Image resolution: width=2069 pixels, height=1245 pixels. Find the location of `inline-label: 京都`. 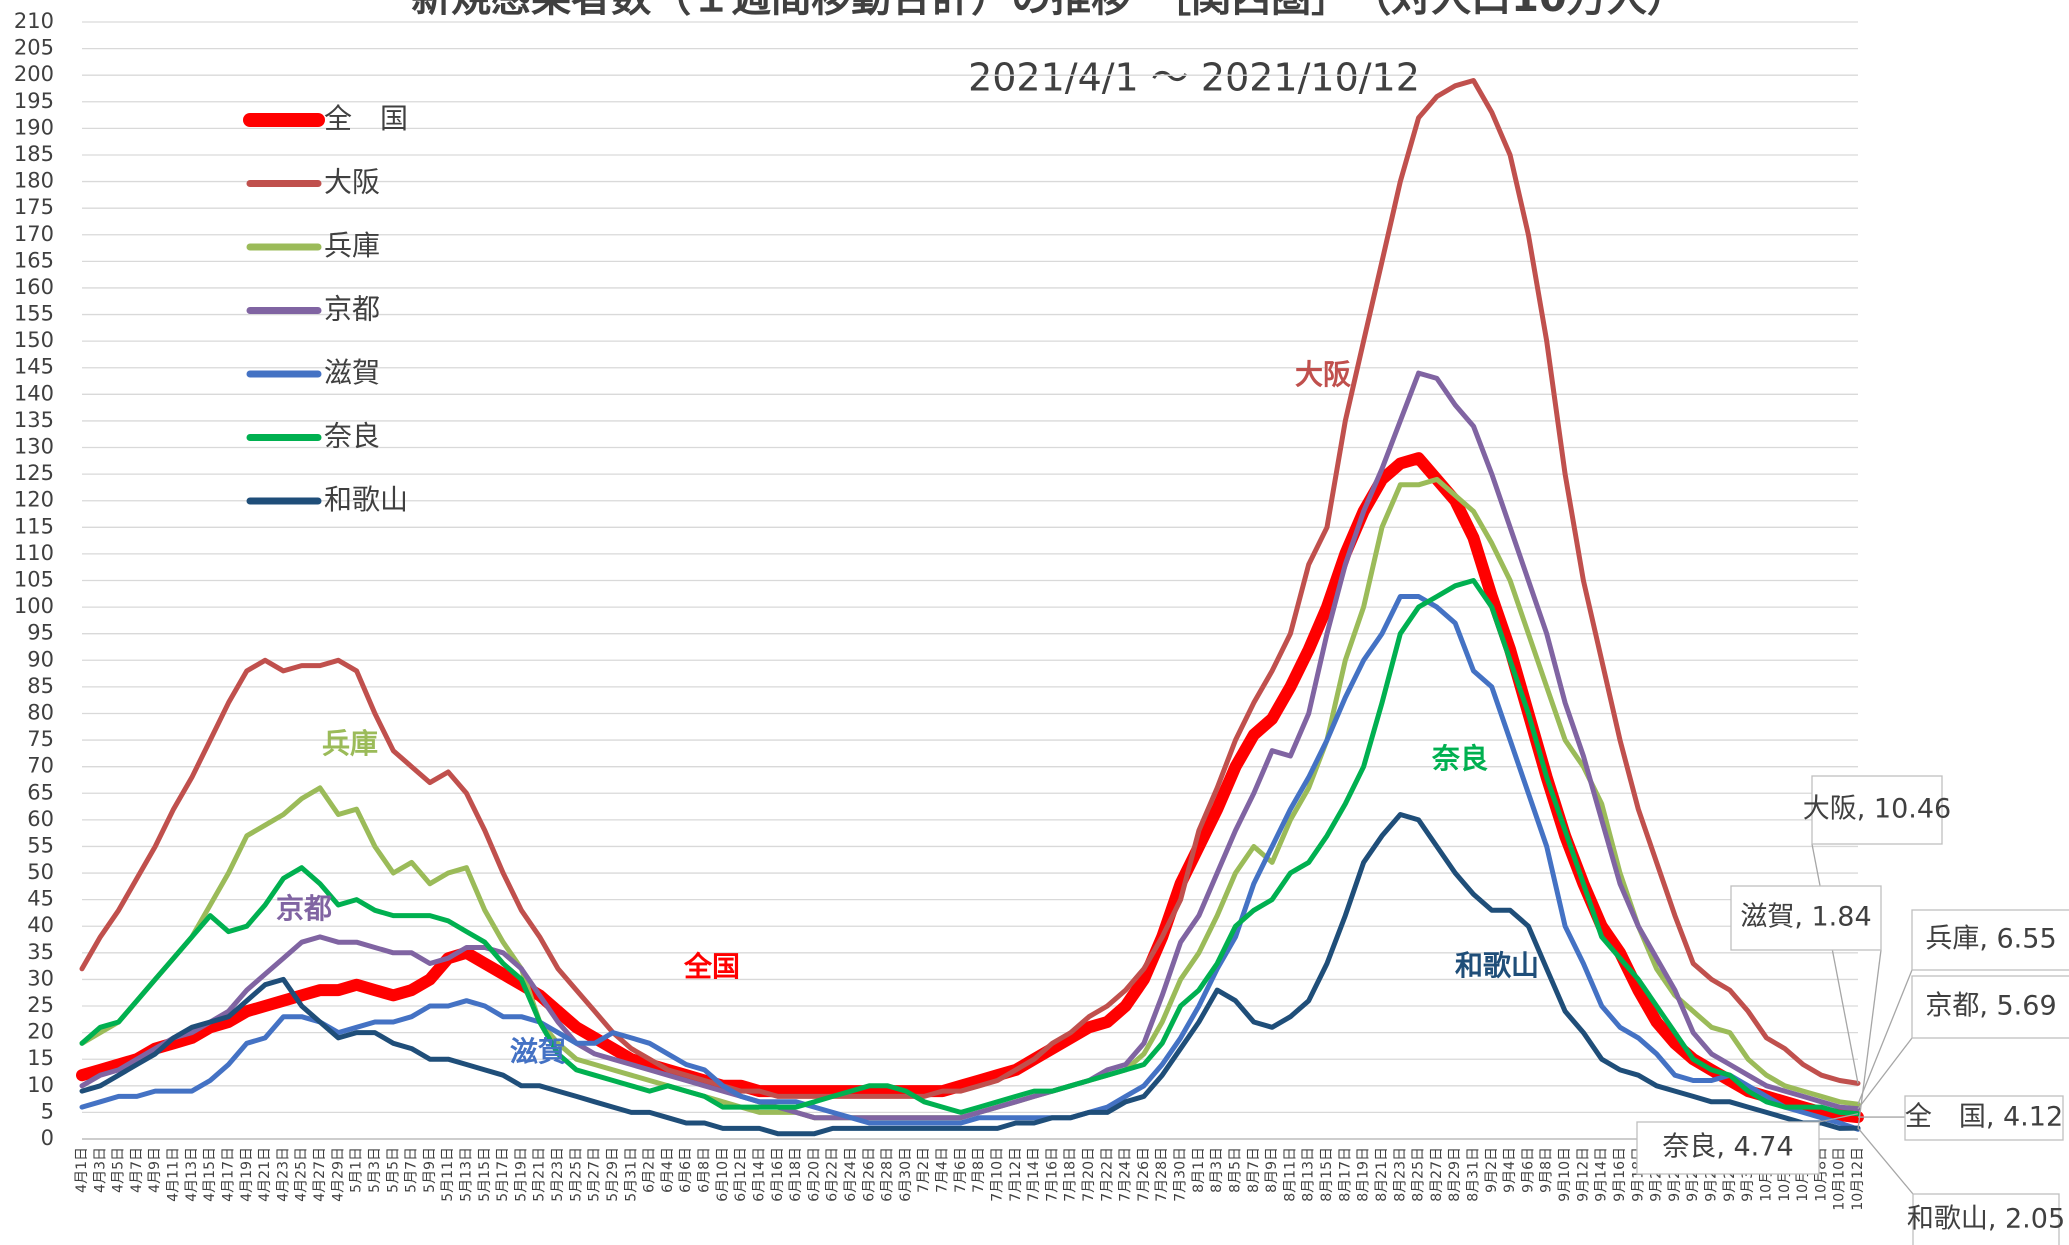

inline-label: 京都 is located at coordinates (304, 908).